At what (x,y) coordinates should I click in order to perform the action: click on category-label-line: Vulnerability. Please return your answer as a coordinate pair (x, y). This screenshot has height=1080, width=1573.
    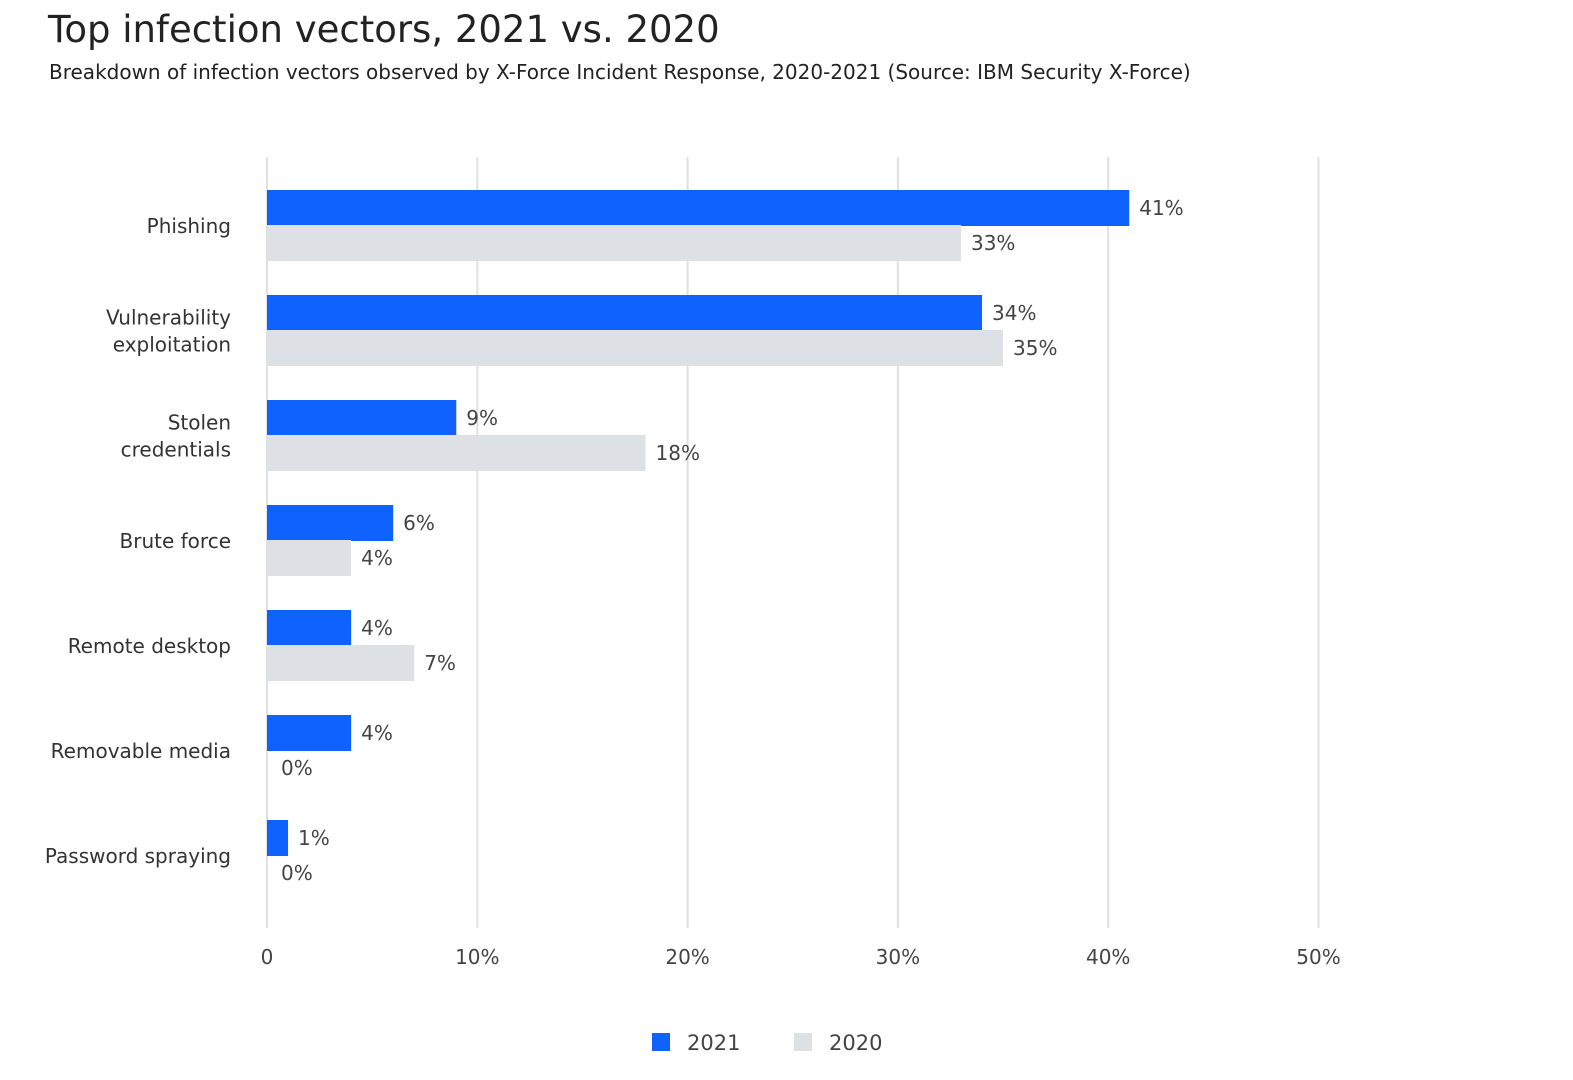
    Looking at the image, I should click on (168, 318).